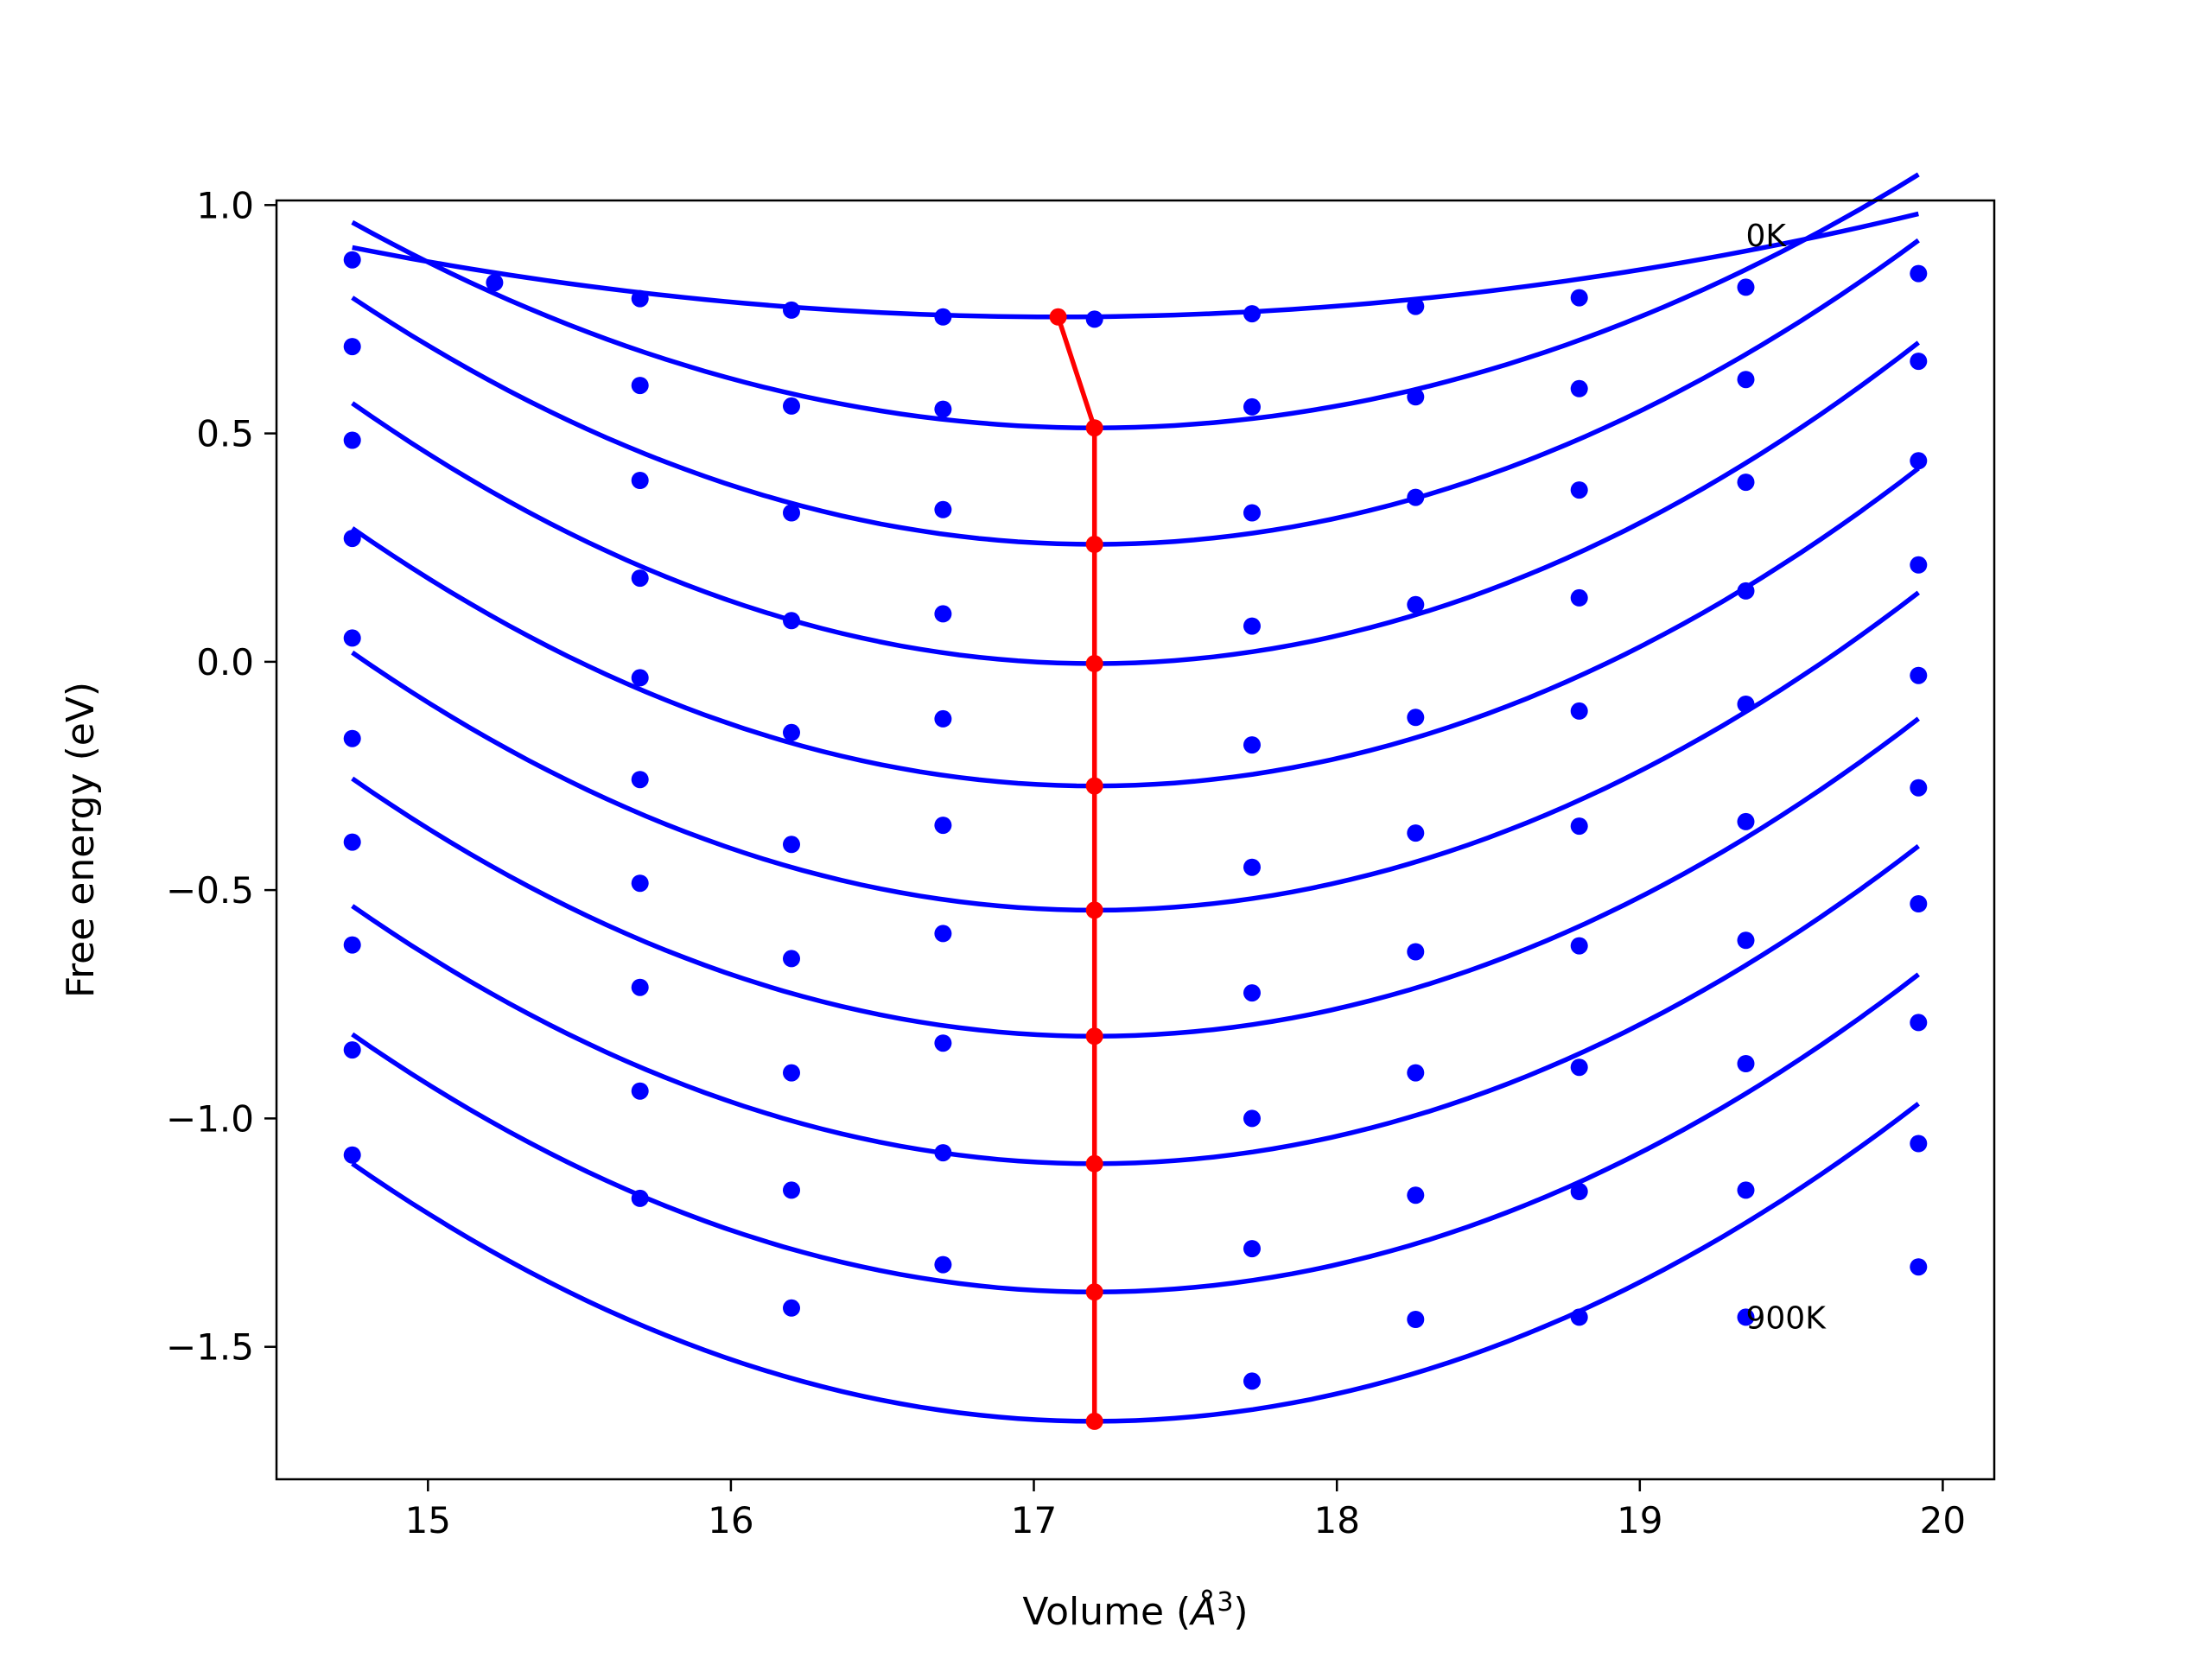 Image resolution: width=2212 pixels, height=1659 pixels. I want to click on y-tick-label: 0.0, so click(225, 662).